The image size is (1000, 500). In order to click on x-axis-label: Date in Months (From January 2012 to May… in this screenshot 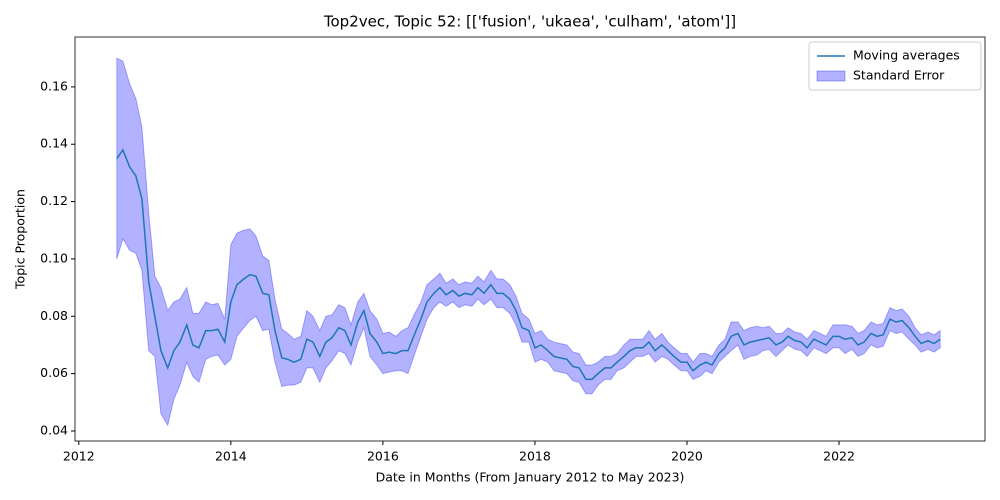, I will do `click(530, 477)`.